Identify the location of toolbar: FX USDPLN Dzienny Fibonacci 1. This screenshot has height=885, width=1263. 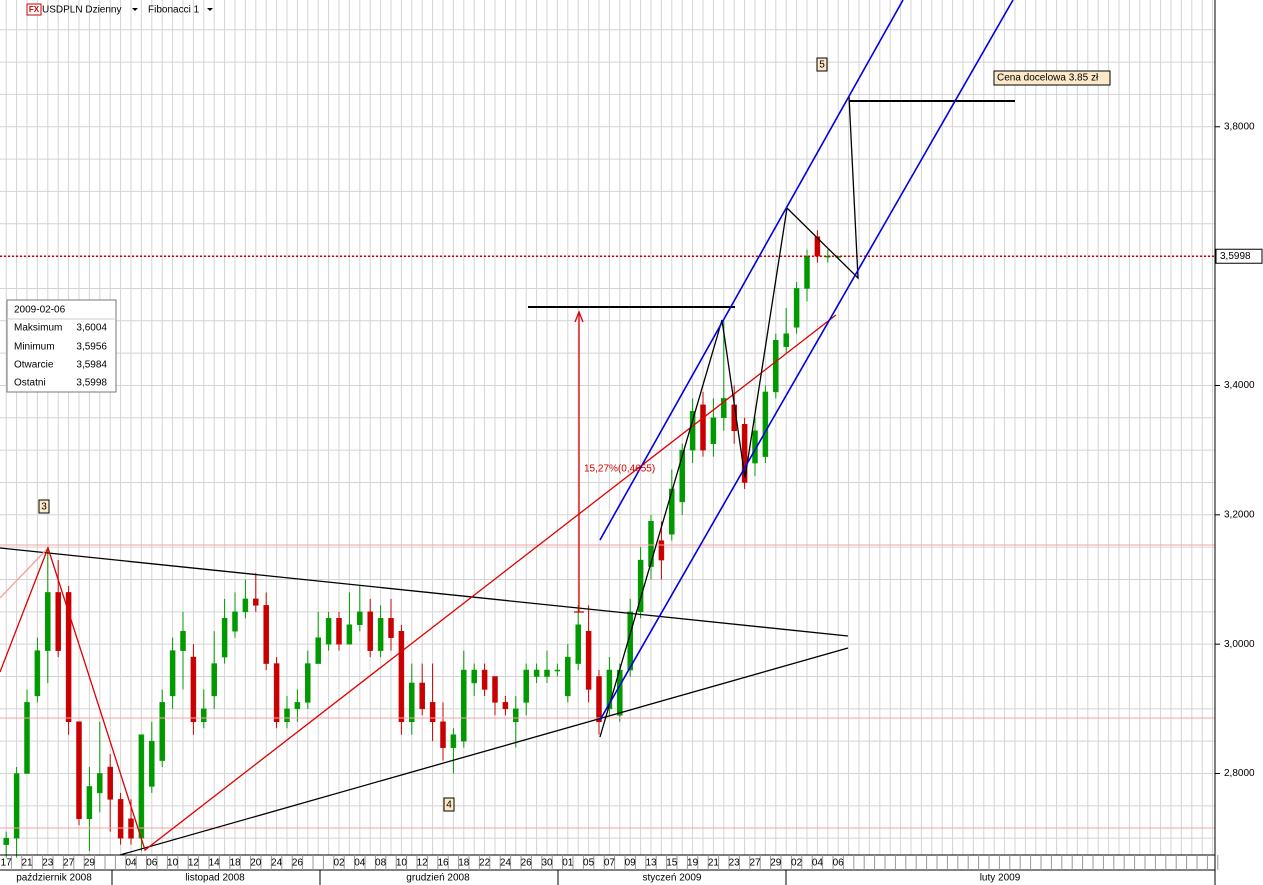
(119, 9).